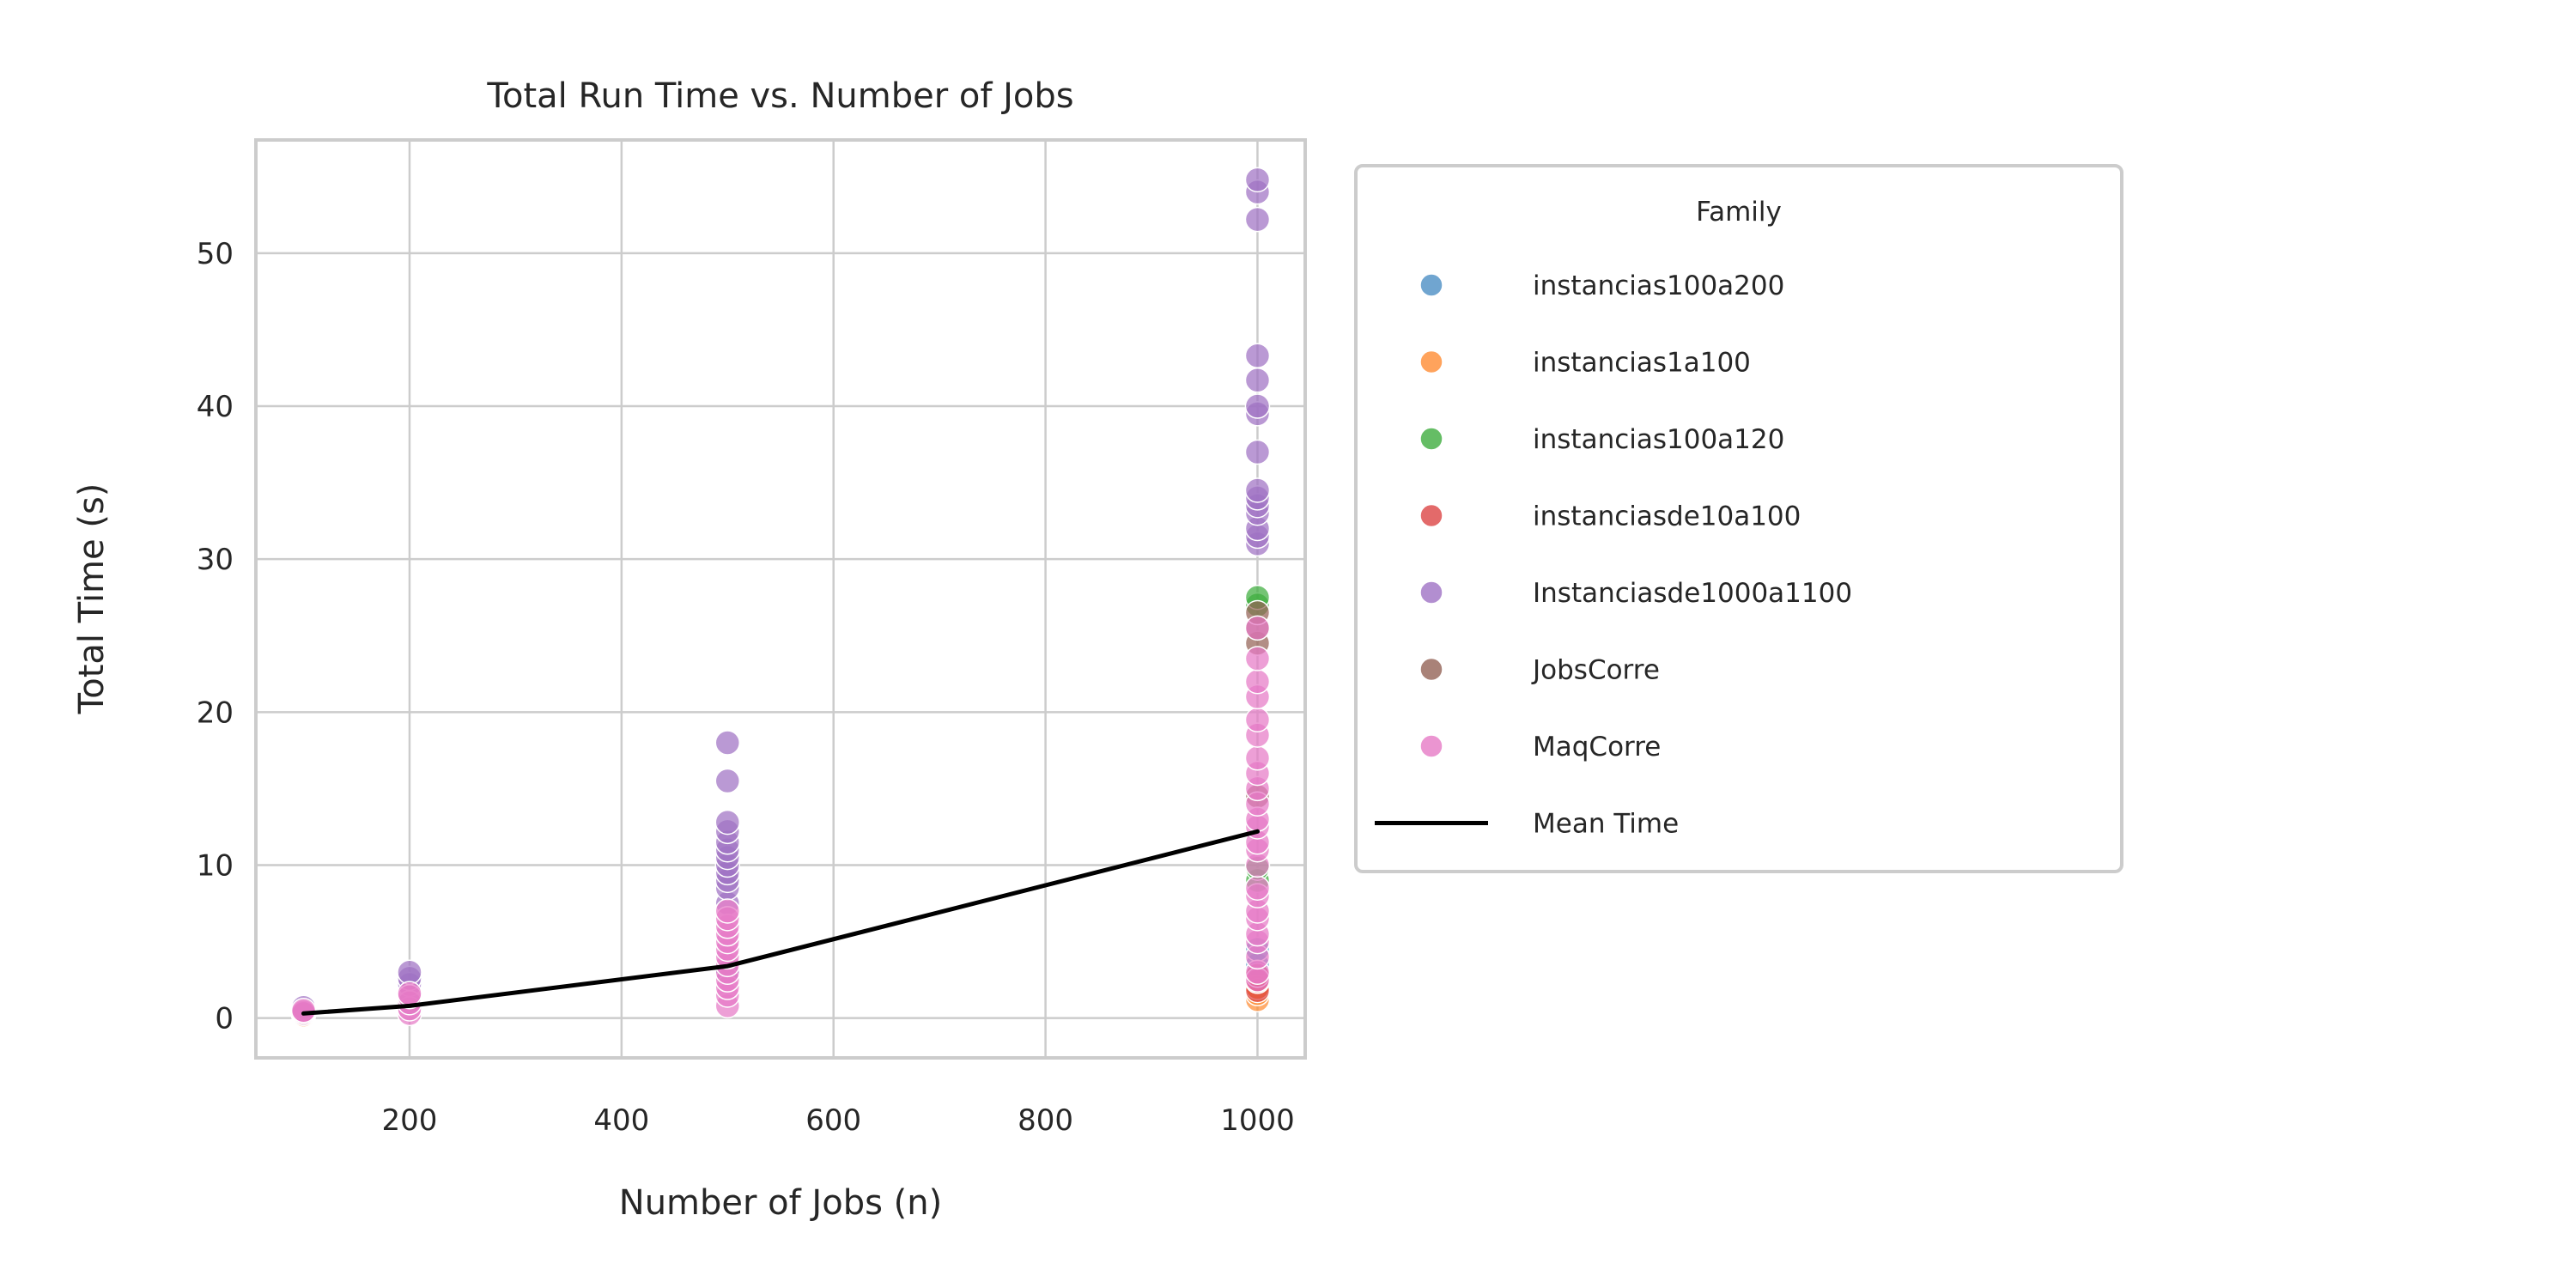 Image resolution: width=2576 pixels, height=1288 pixels. I want to click on series-MaqCorre, so click(781, 821).